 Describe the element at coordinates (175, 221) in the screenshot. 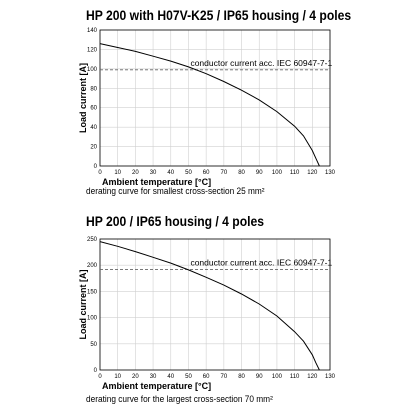

I see `chart-title: HP 200 / IP65 housing / 4 poles` at that location.